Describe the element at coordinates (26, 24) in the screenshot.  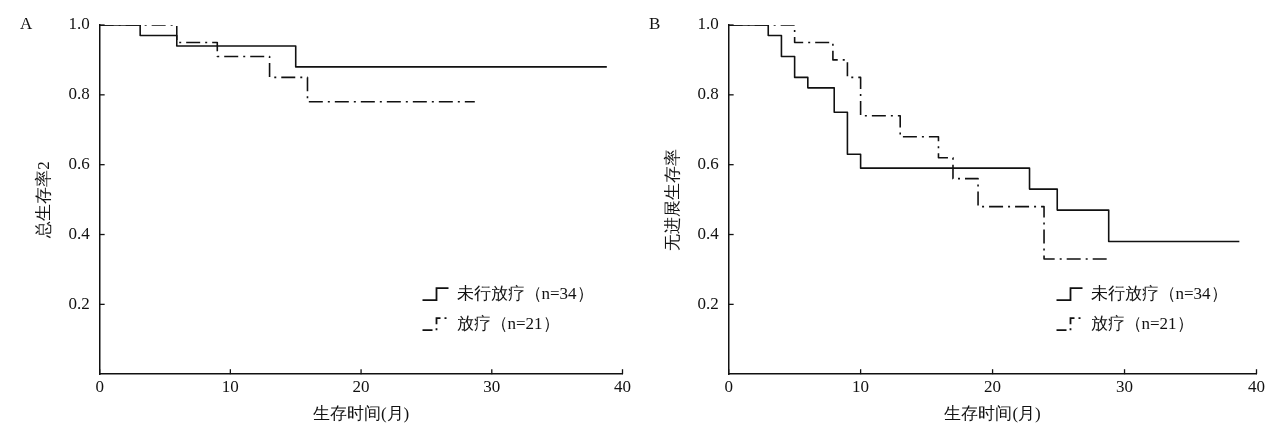
I see `chart-title: A` at that location.